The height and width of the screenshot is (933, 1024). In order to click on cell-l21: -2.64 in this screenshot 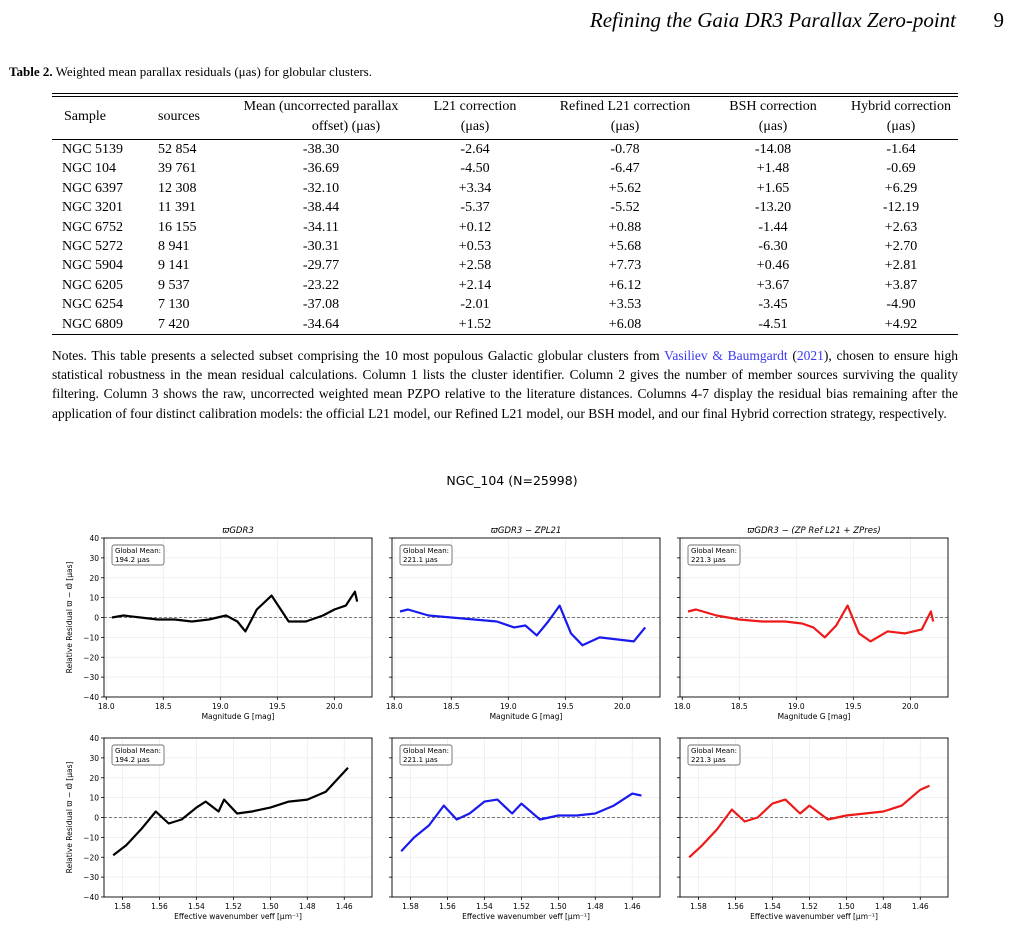, I will do `click(475, 149)`.